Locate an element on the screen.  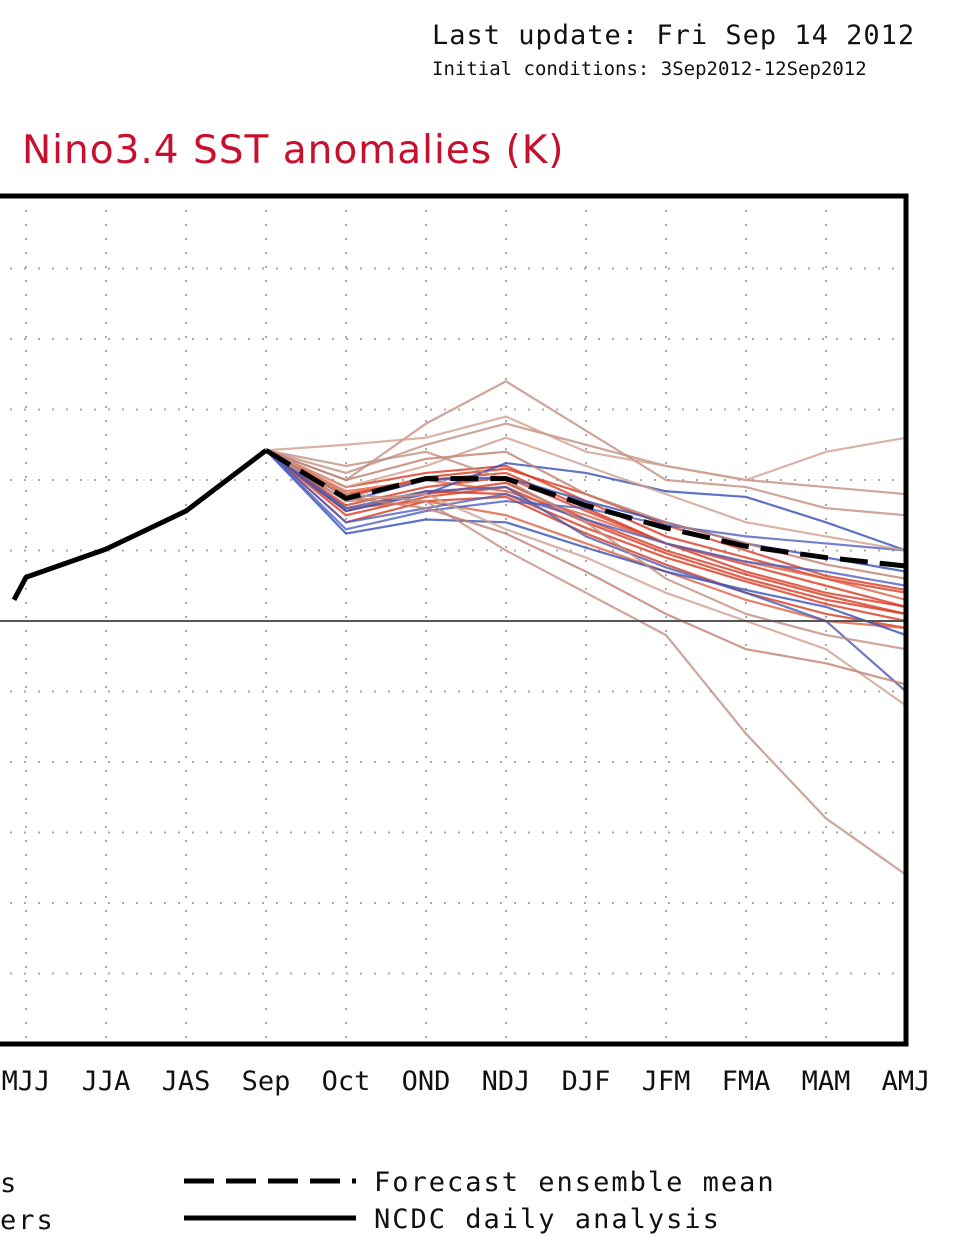
last-update-text: Last update: Fri Sep 14 2012 is located at coordinates (674, 35).